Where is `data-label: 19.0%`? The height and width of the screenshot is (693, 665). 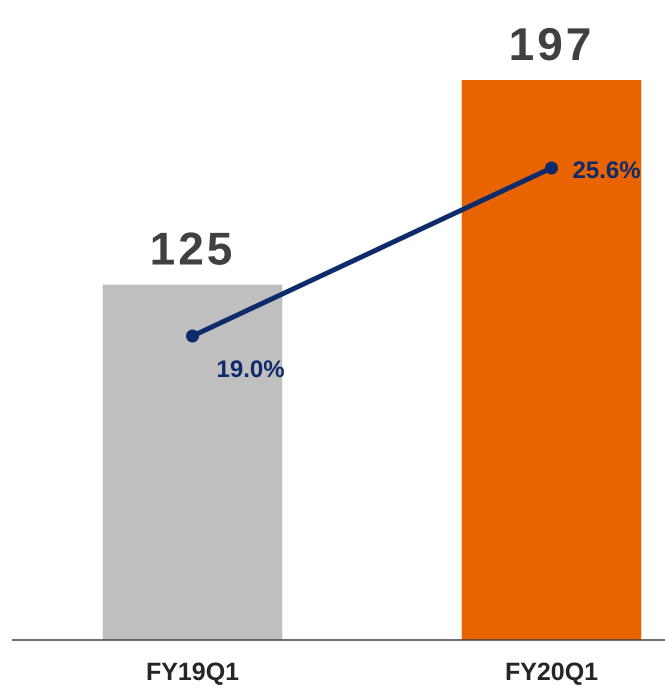
data-label: 19.0% is located at coordinates (250, 369).